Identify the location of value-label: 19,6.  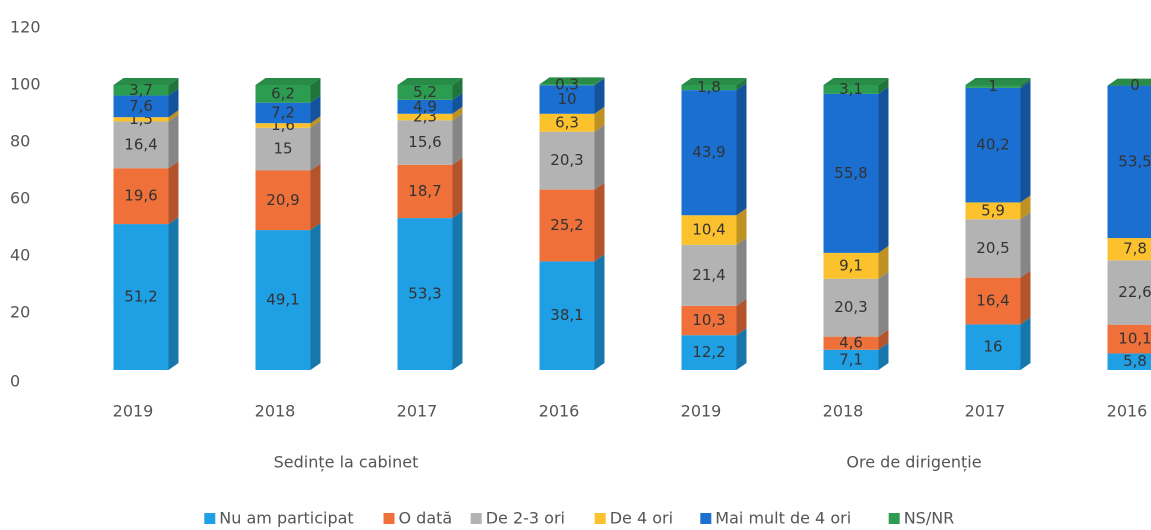
(140, 196).